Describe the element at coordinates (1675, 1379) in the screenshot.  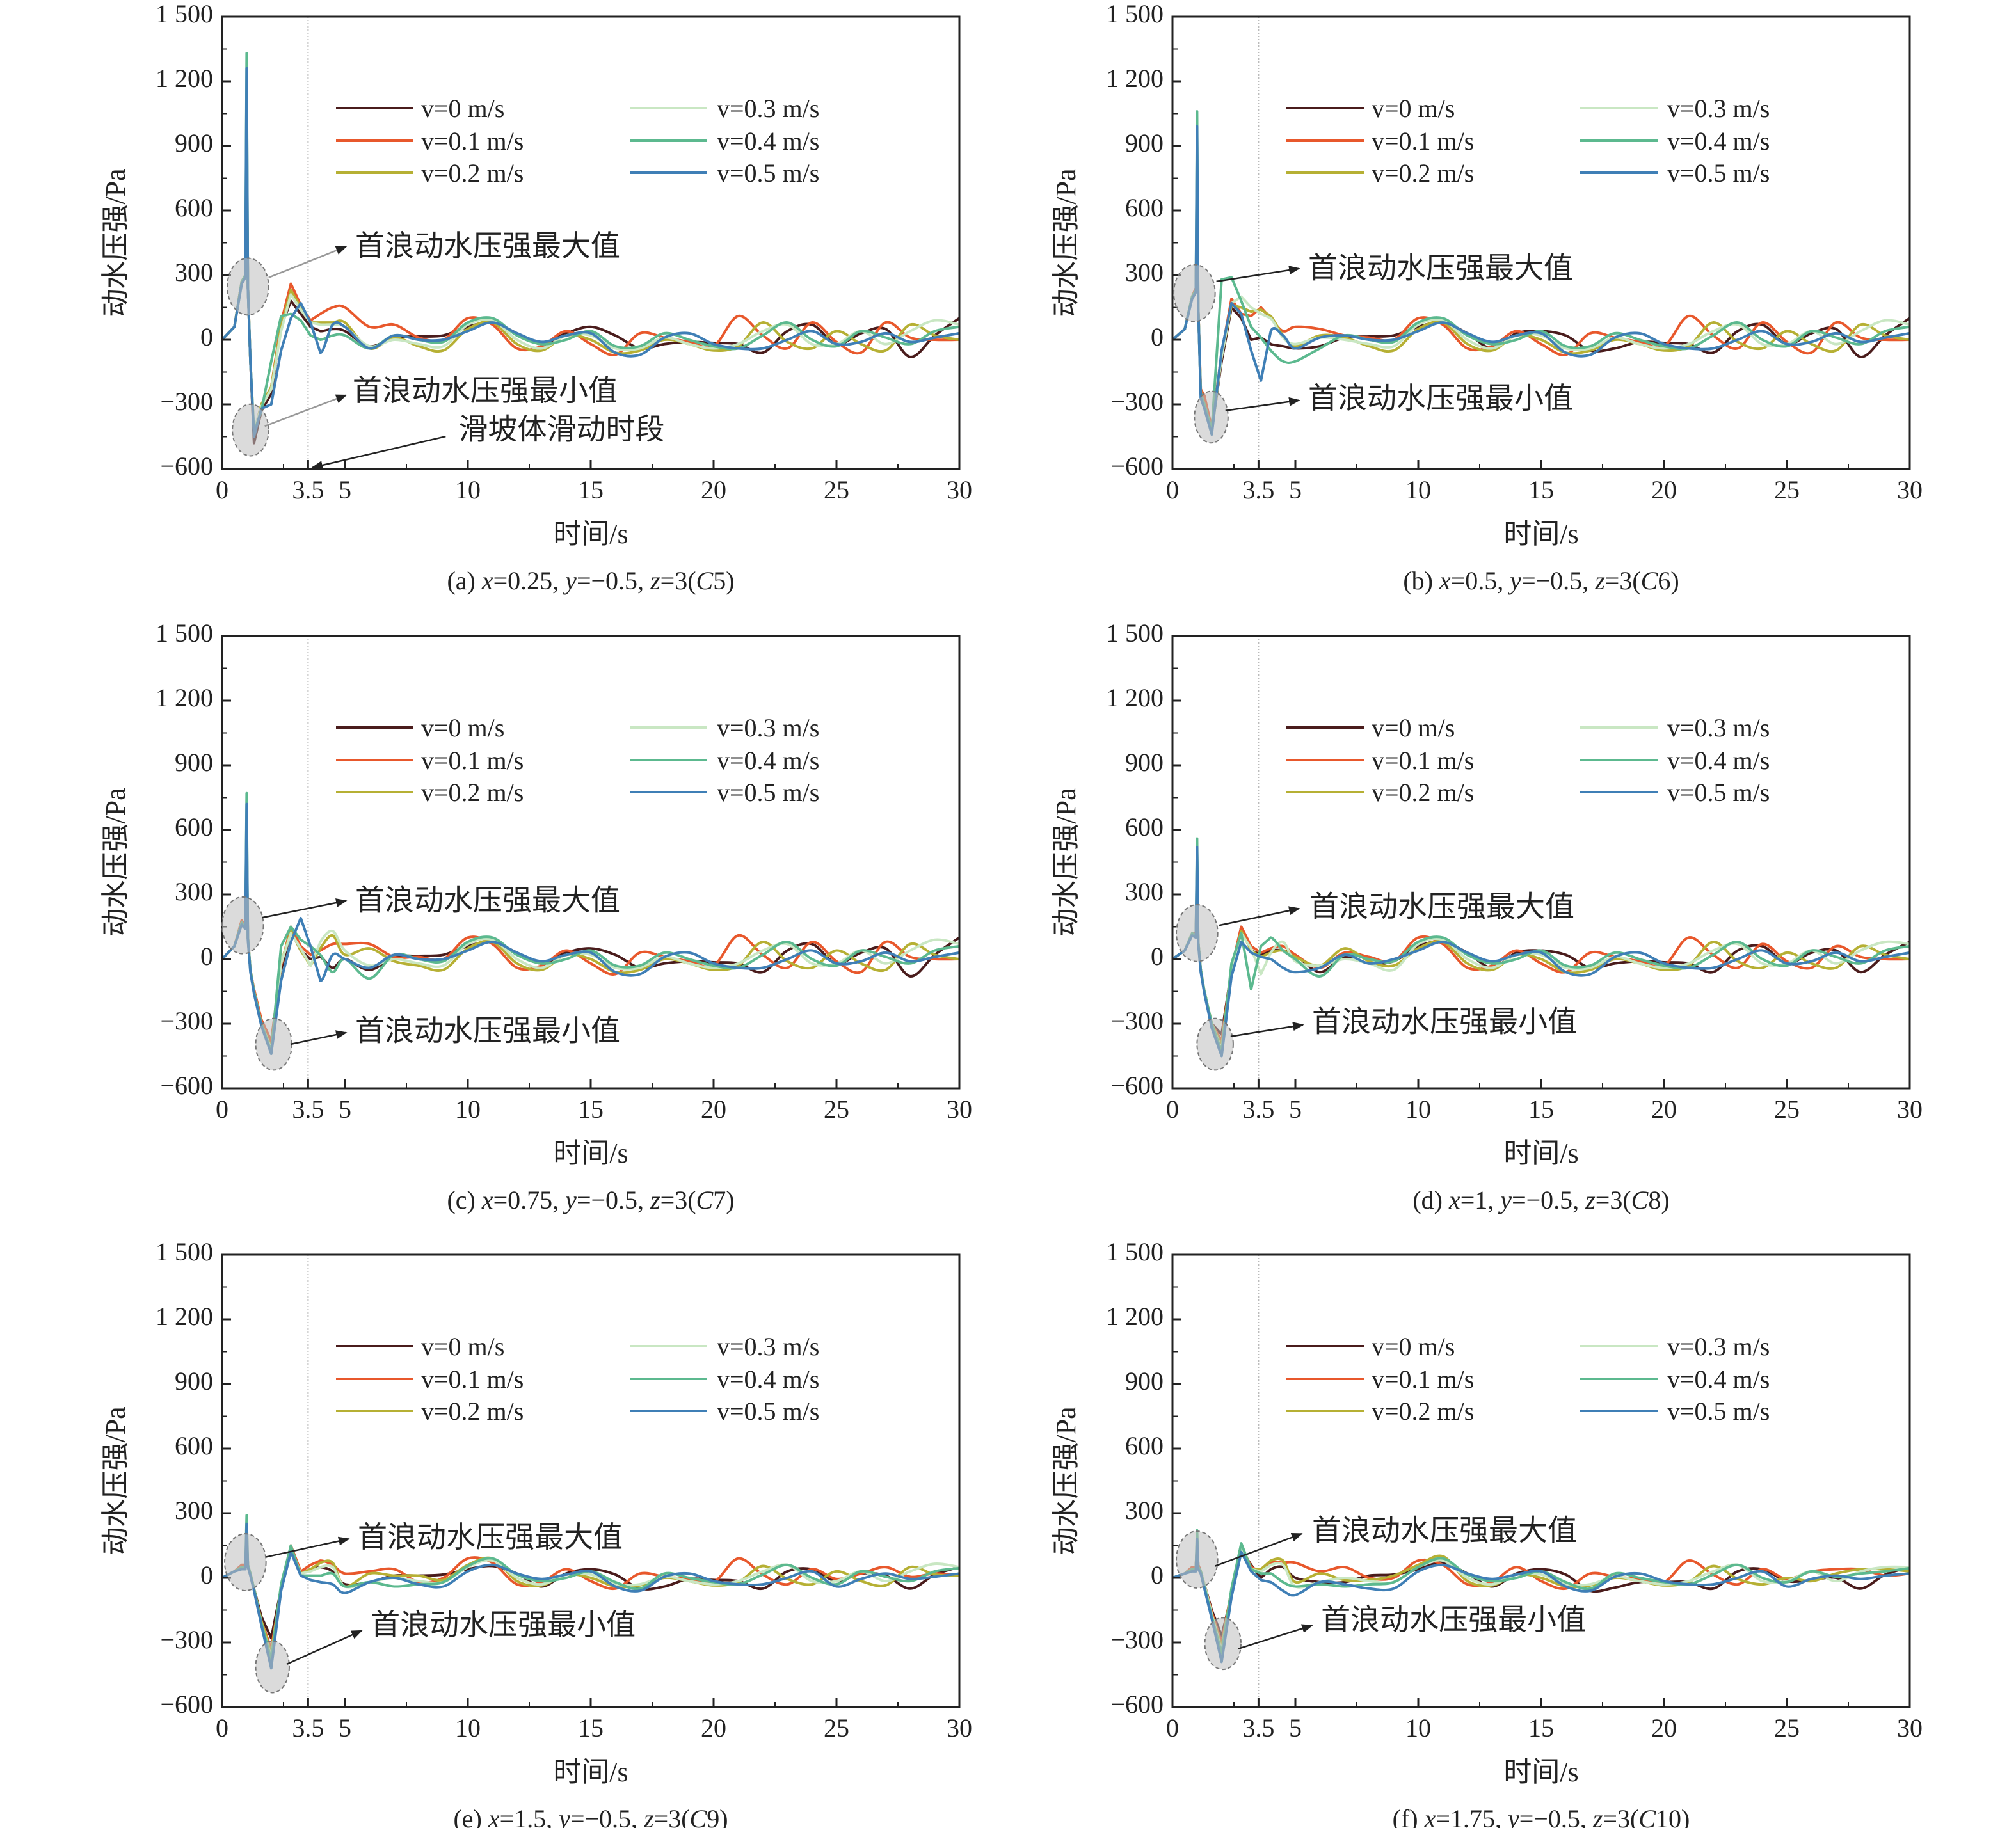
I see `legend-item: v=0.4 m/s` at that location.